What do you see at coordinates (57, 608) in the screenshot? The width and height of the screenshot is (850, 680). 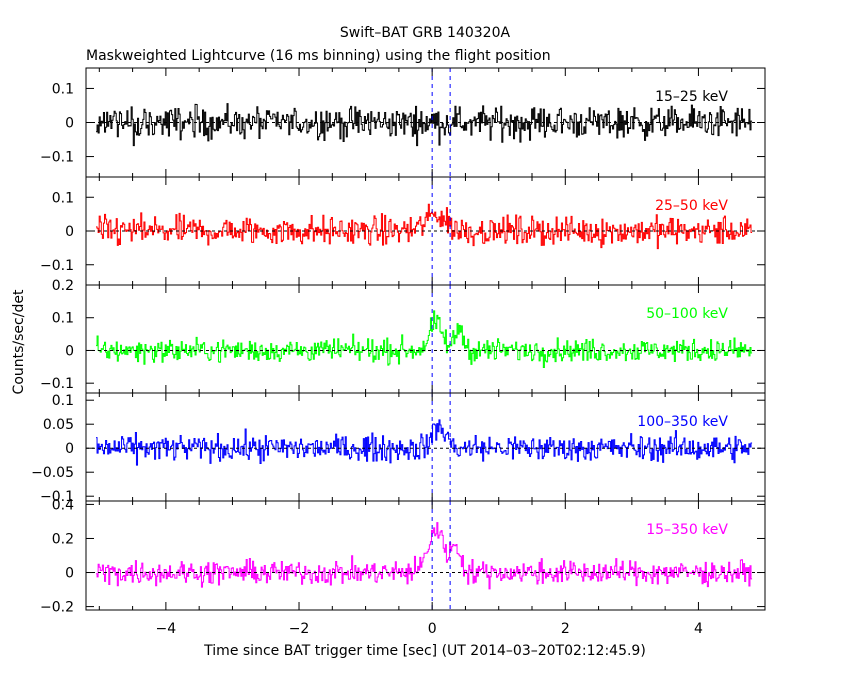 I see `y-tick-label: −0.2` at bounding box center [57, 608].